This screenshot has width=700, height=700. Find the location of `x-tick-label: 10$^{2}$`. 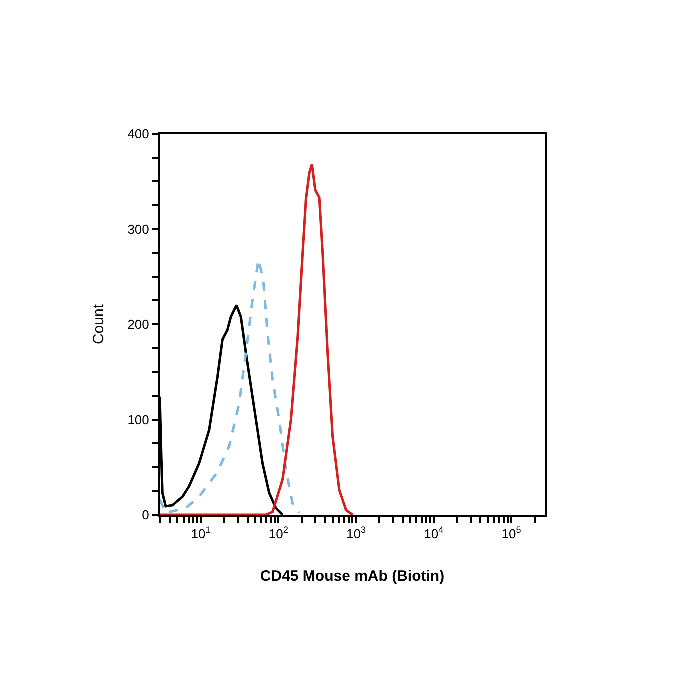

x-tick-label: 10$^{2}$ is located at coordinates (278, 533).